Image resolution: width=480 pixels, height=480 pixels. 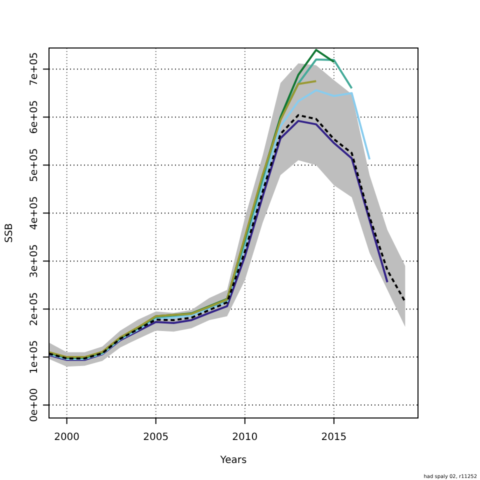 I want to click on y-axis-title: SSB, so click(x=9, y=233).